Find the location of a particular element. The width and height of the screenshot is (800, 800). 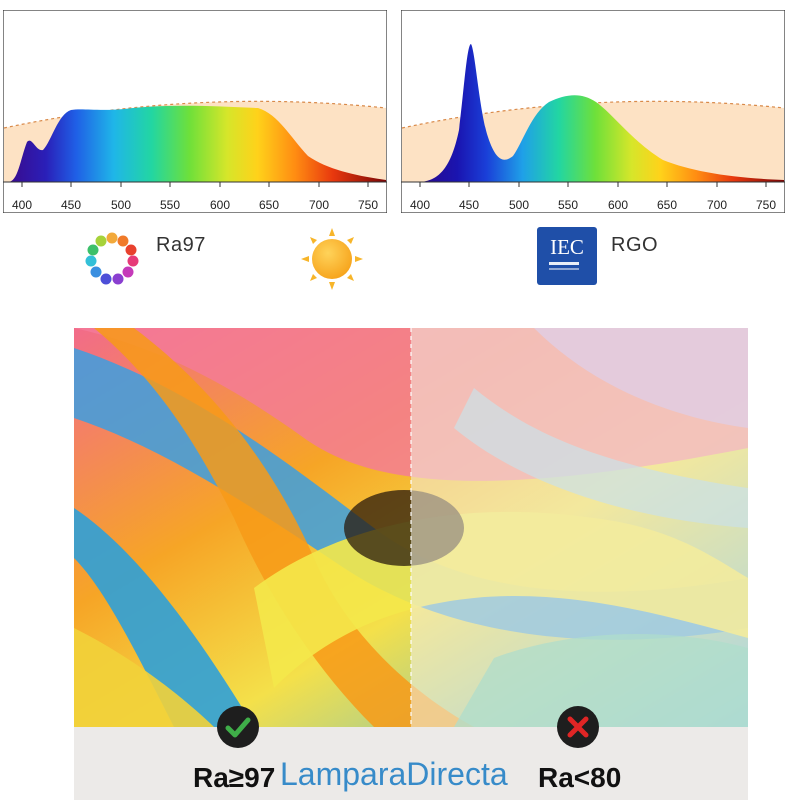

watermark: LamparaDirecta is located at coordinates (394, 774).